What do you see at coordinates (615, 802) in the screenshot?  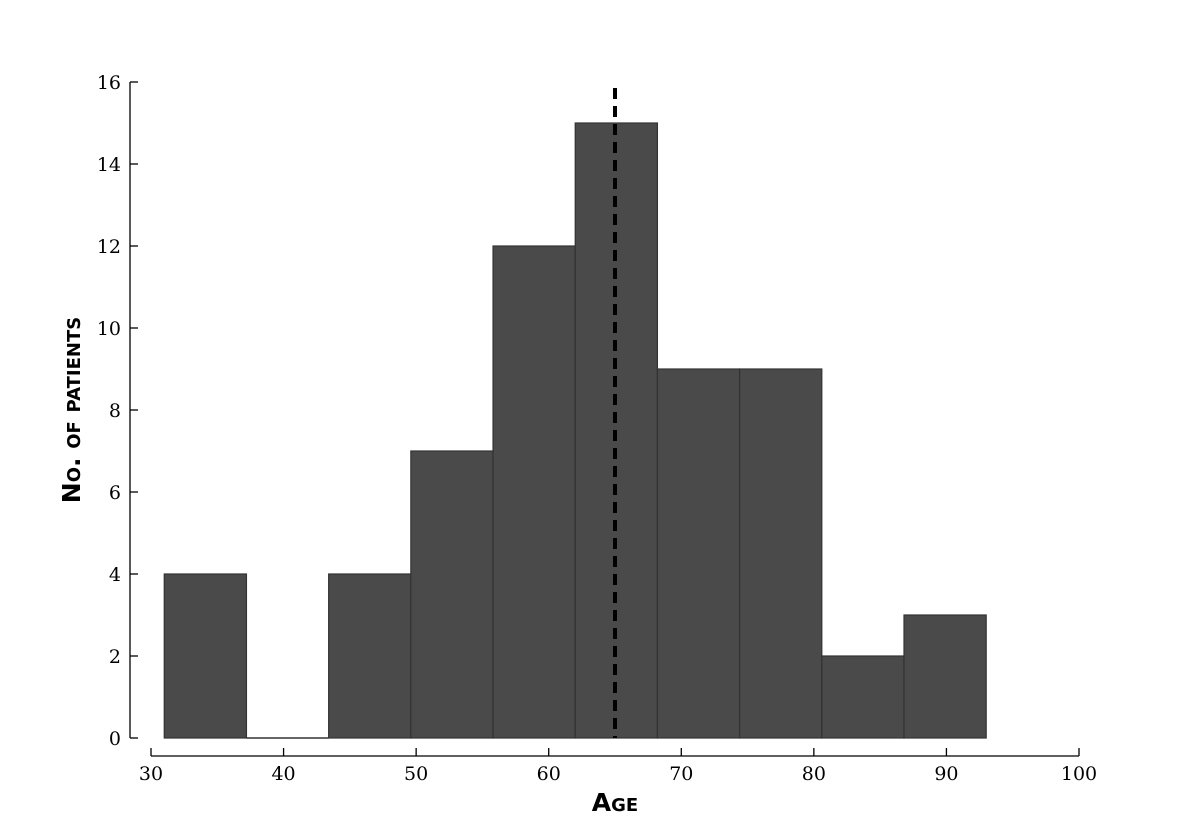 I see `x-axis-title: Age` at bounding box center [615, 802].